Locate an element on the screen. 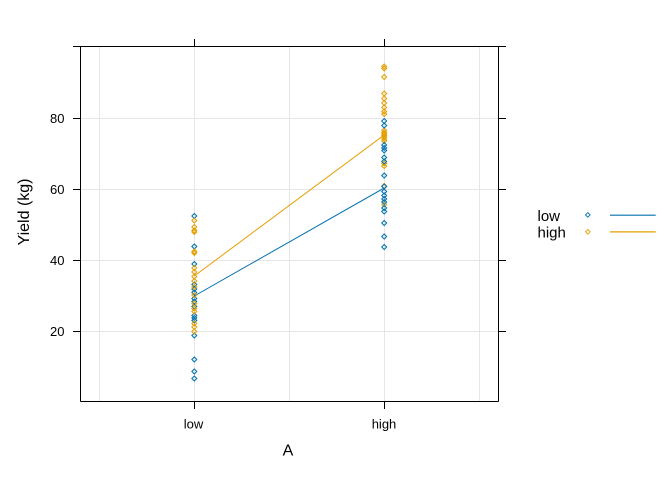 The height and width of the screenshot is (485, 672). svg-text: Yield (kg) is located at coordinates (24, 212).